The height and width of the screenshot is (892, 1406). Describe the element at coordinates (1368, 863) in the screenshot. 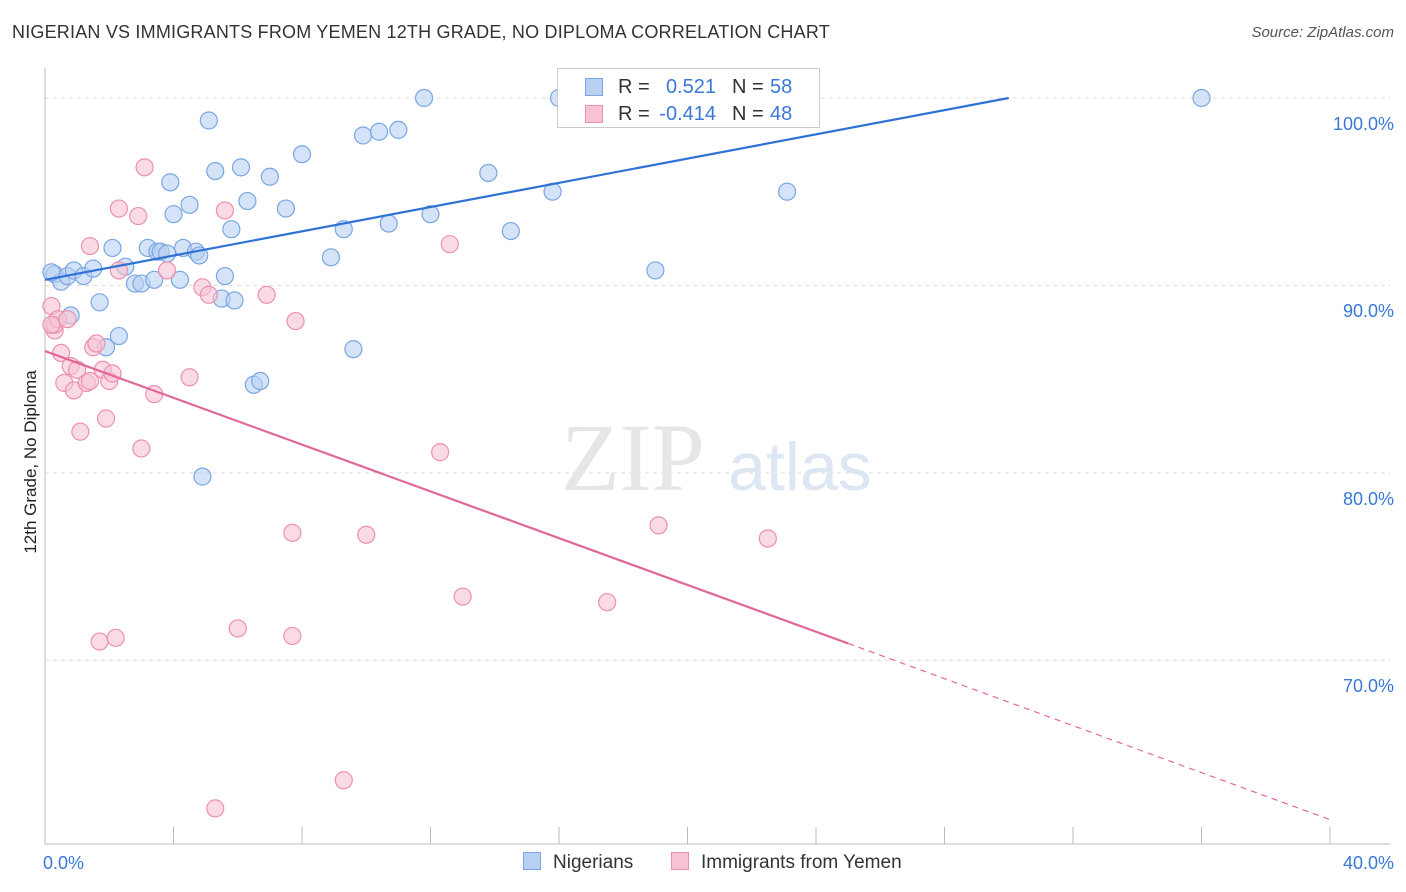

I see `x-tick-label-max: 40.0%` at that location.